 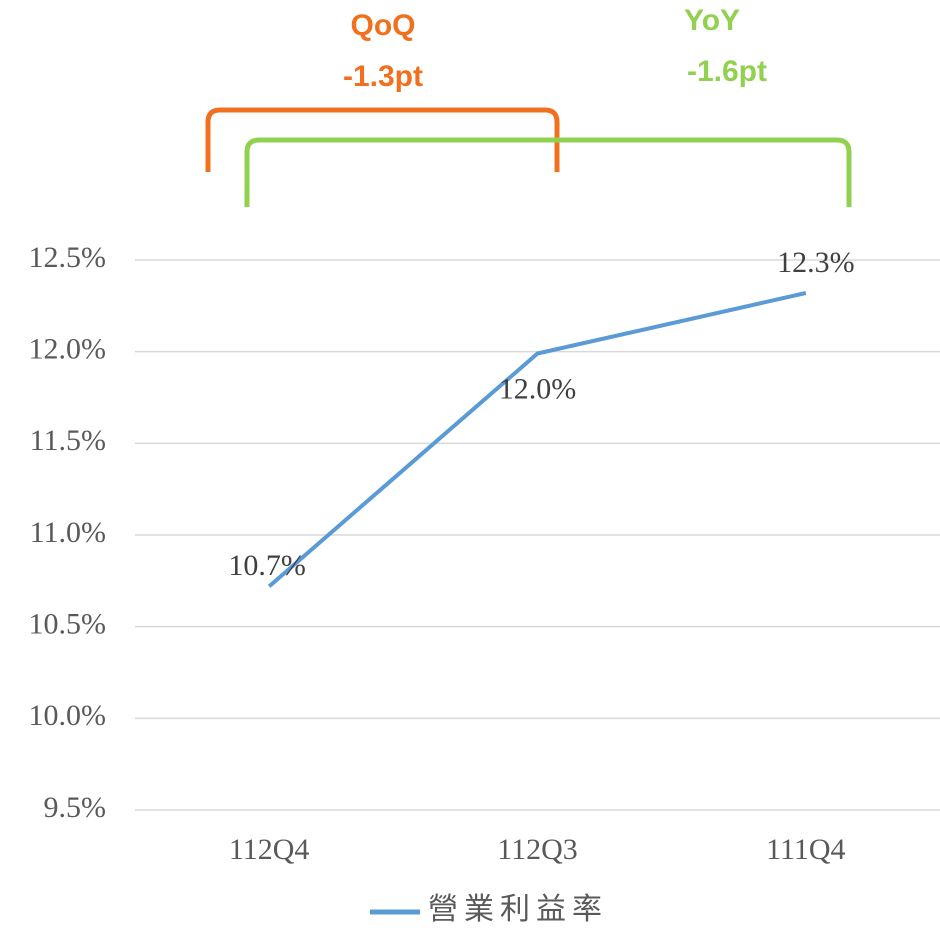 What do you see at coordinates (267, 565) in the screenshot?
I see `data-label: 10.7%` at bounding box center [267, 565].